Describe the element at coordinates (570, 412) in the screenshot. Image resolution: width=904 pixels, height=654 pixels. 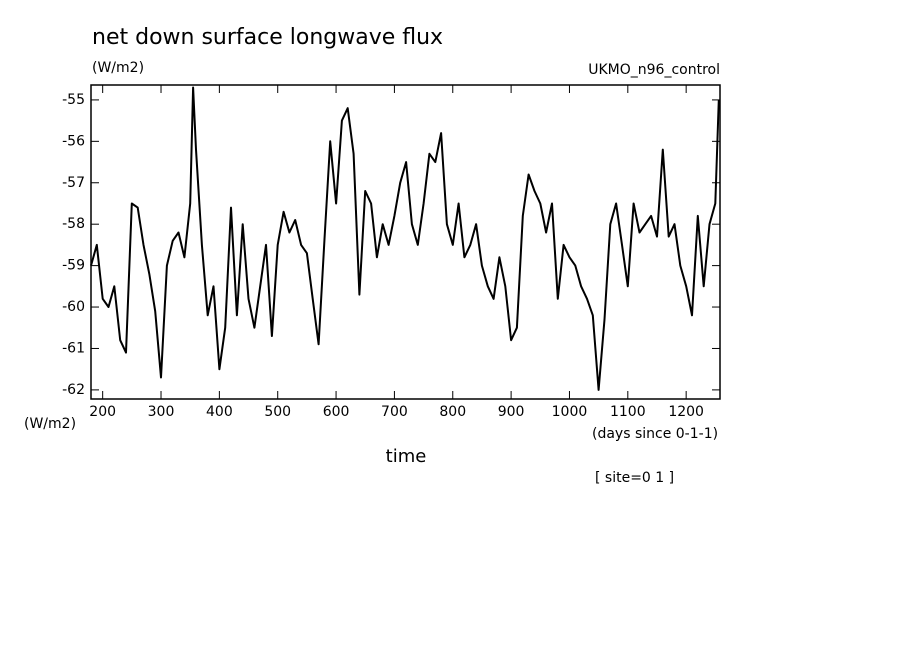
I see `x-tick-label: 1000` at that location.